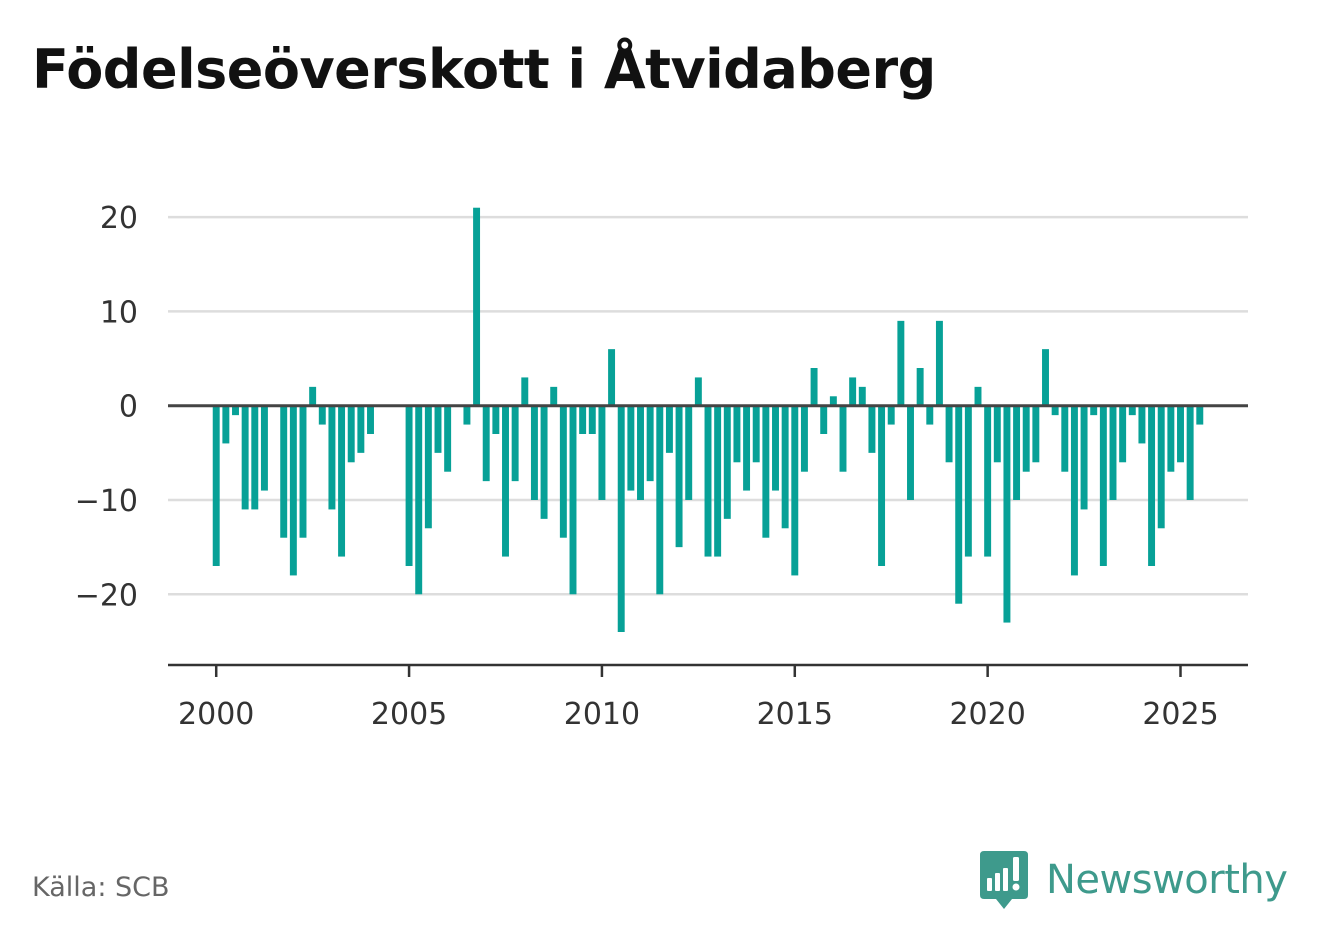 The height and width of the screenshot is (939, 1322). What do you see at coordinates (1180, 714) in the screenshot?
I see `x-tick-label: 2025` at bounding box center [1180, 714].